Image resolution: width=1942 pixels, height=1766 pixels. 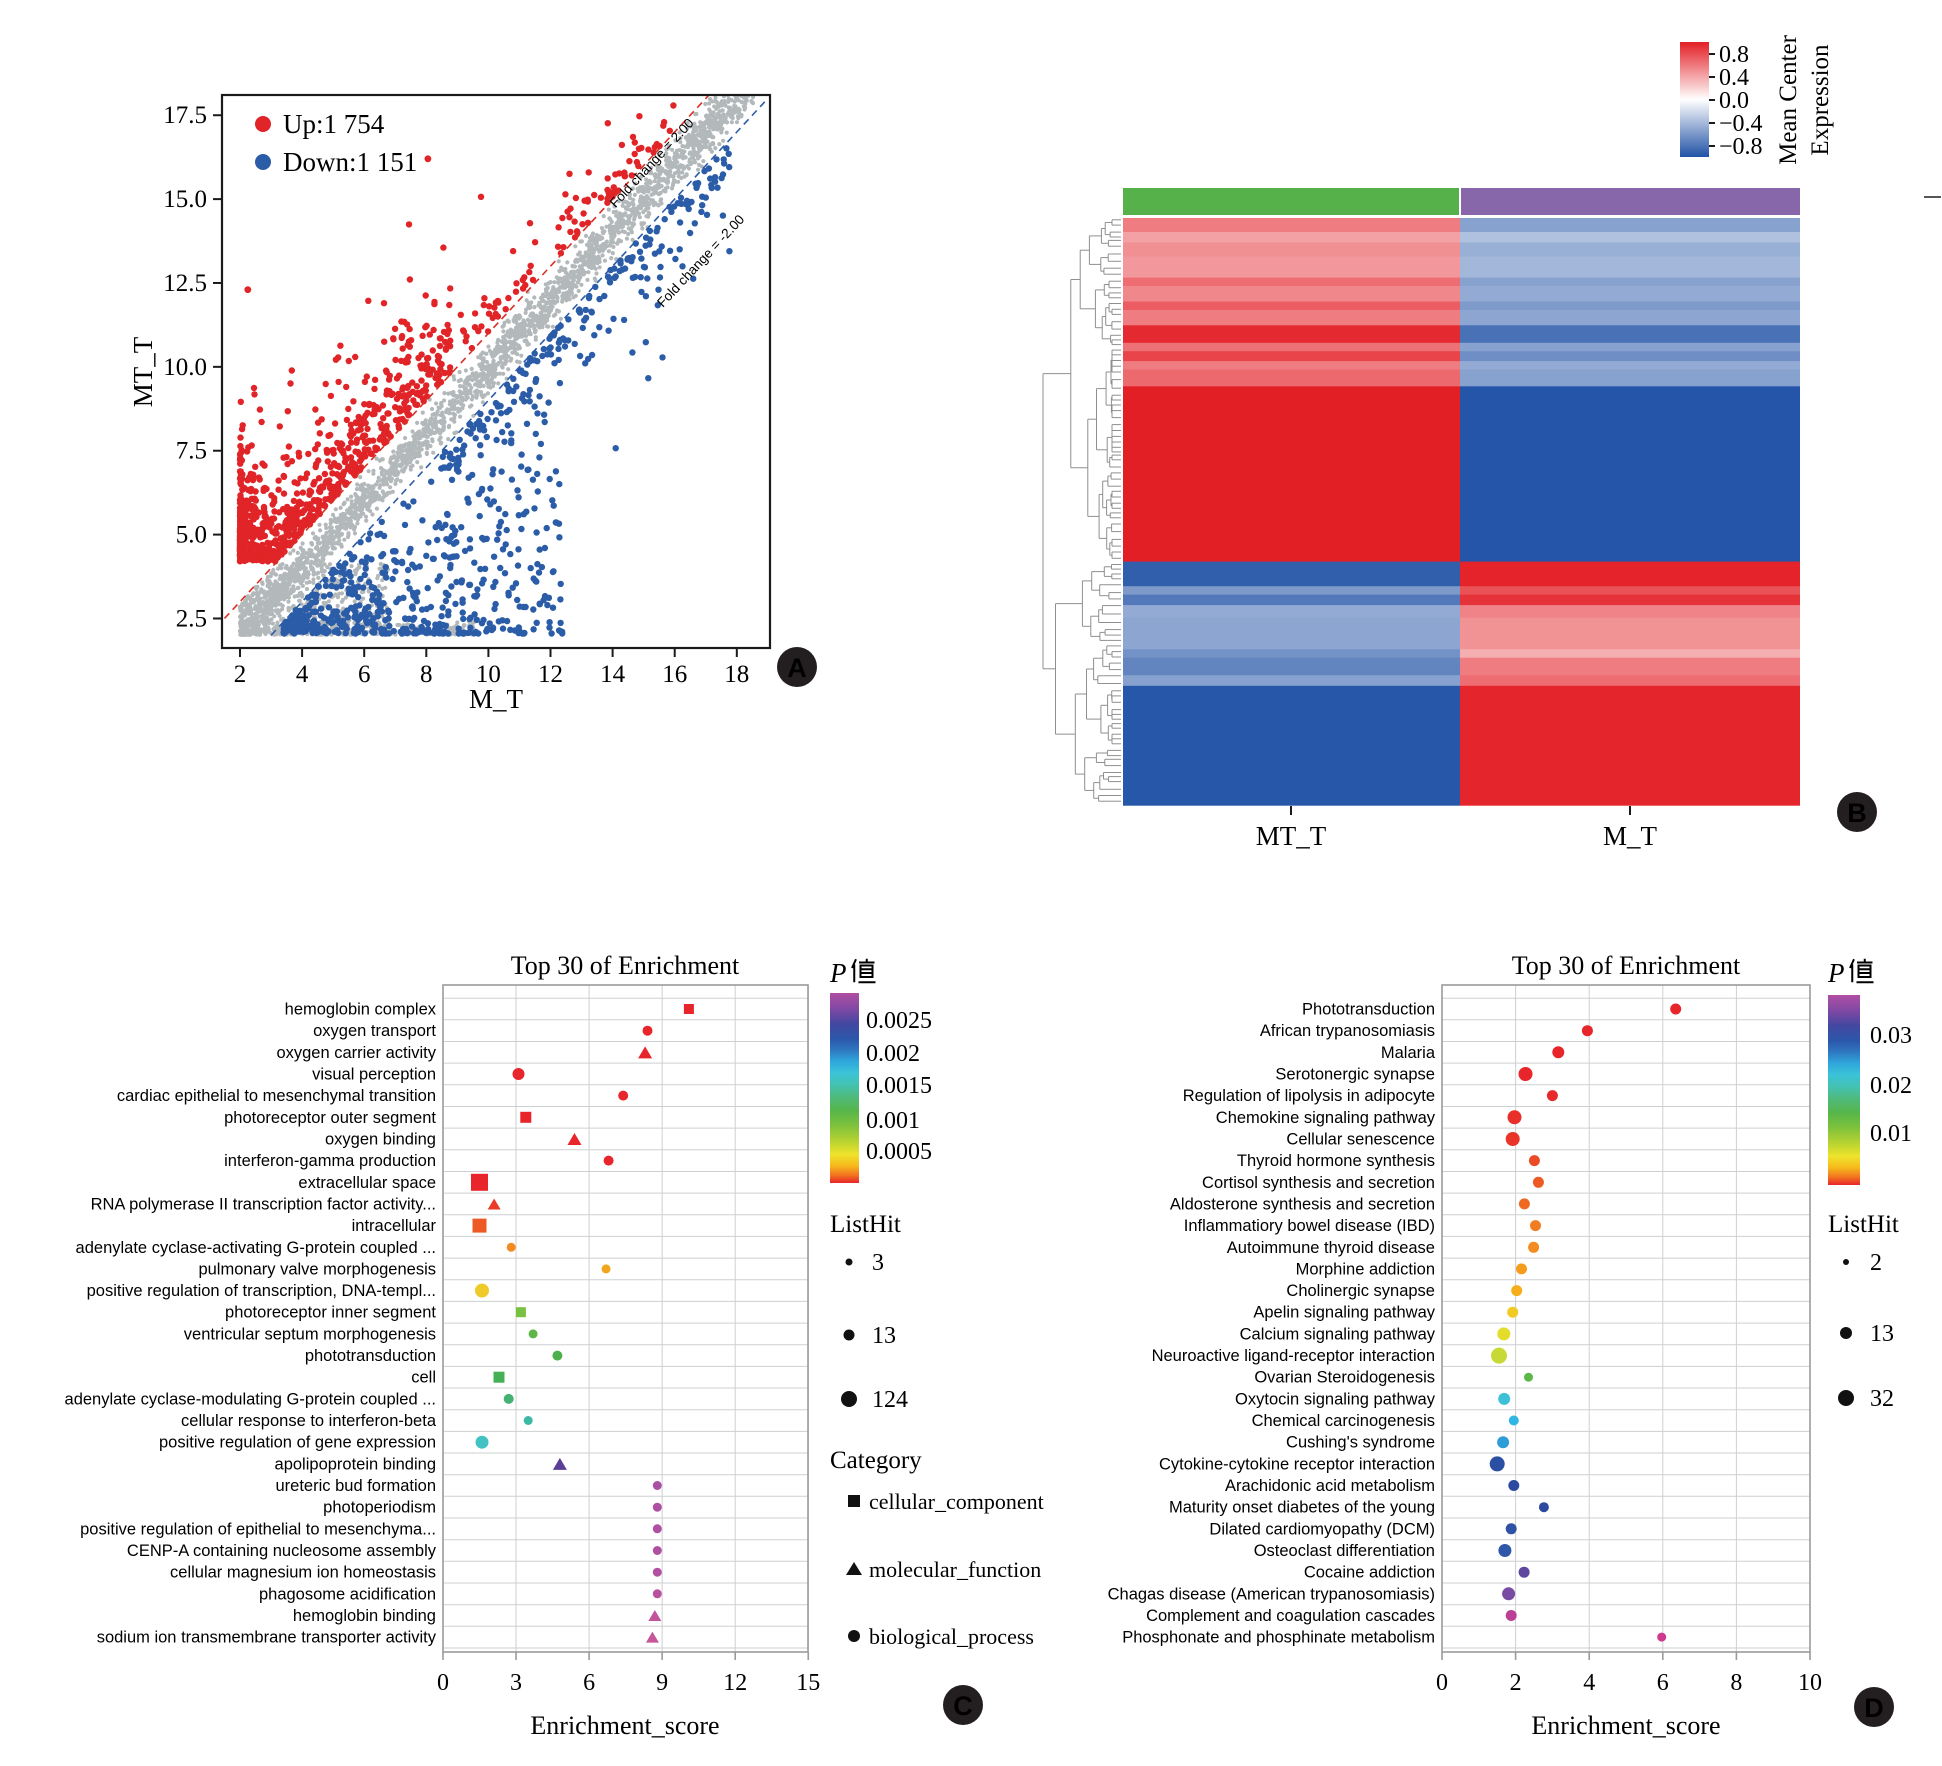 I want to click on term-label: Dilated cardiomyopathy (DCM), so click(x=1322, y=1529).